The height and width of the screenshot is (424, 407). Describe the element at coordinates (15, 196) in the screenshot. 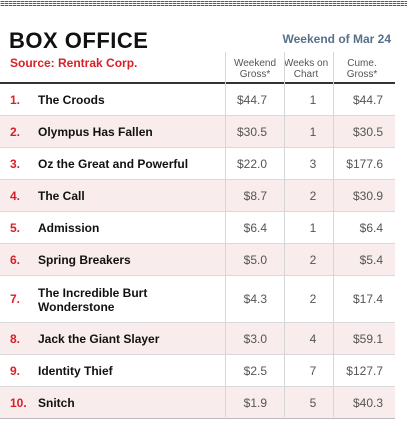

I see `rank-number: 4.` at that location.